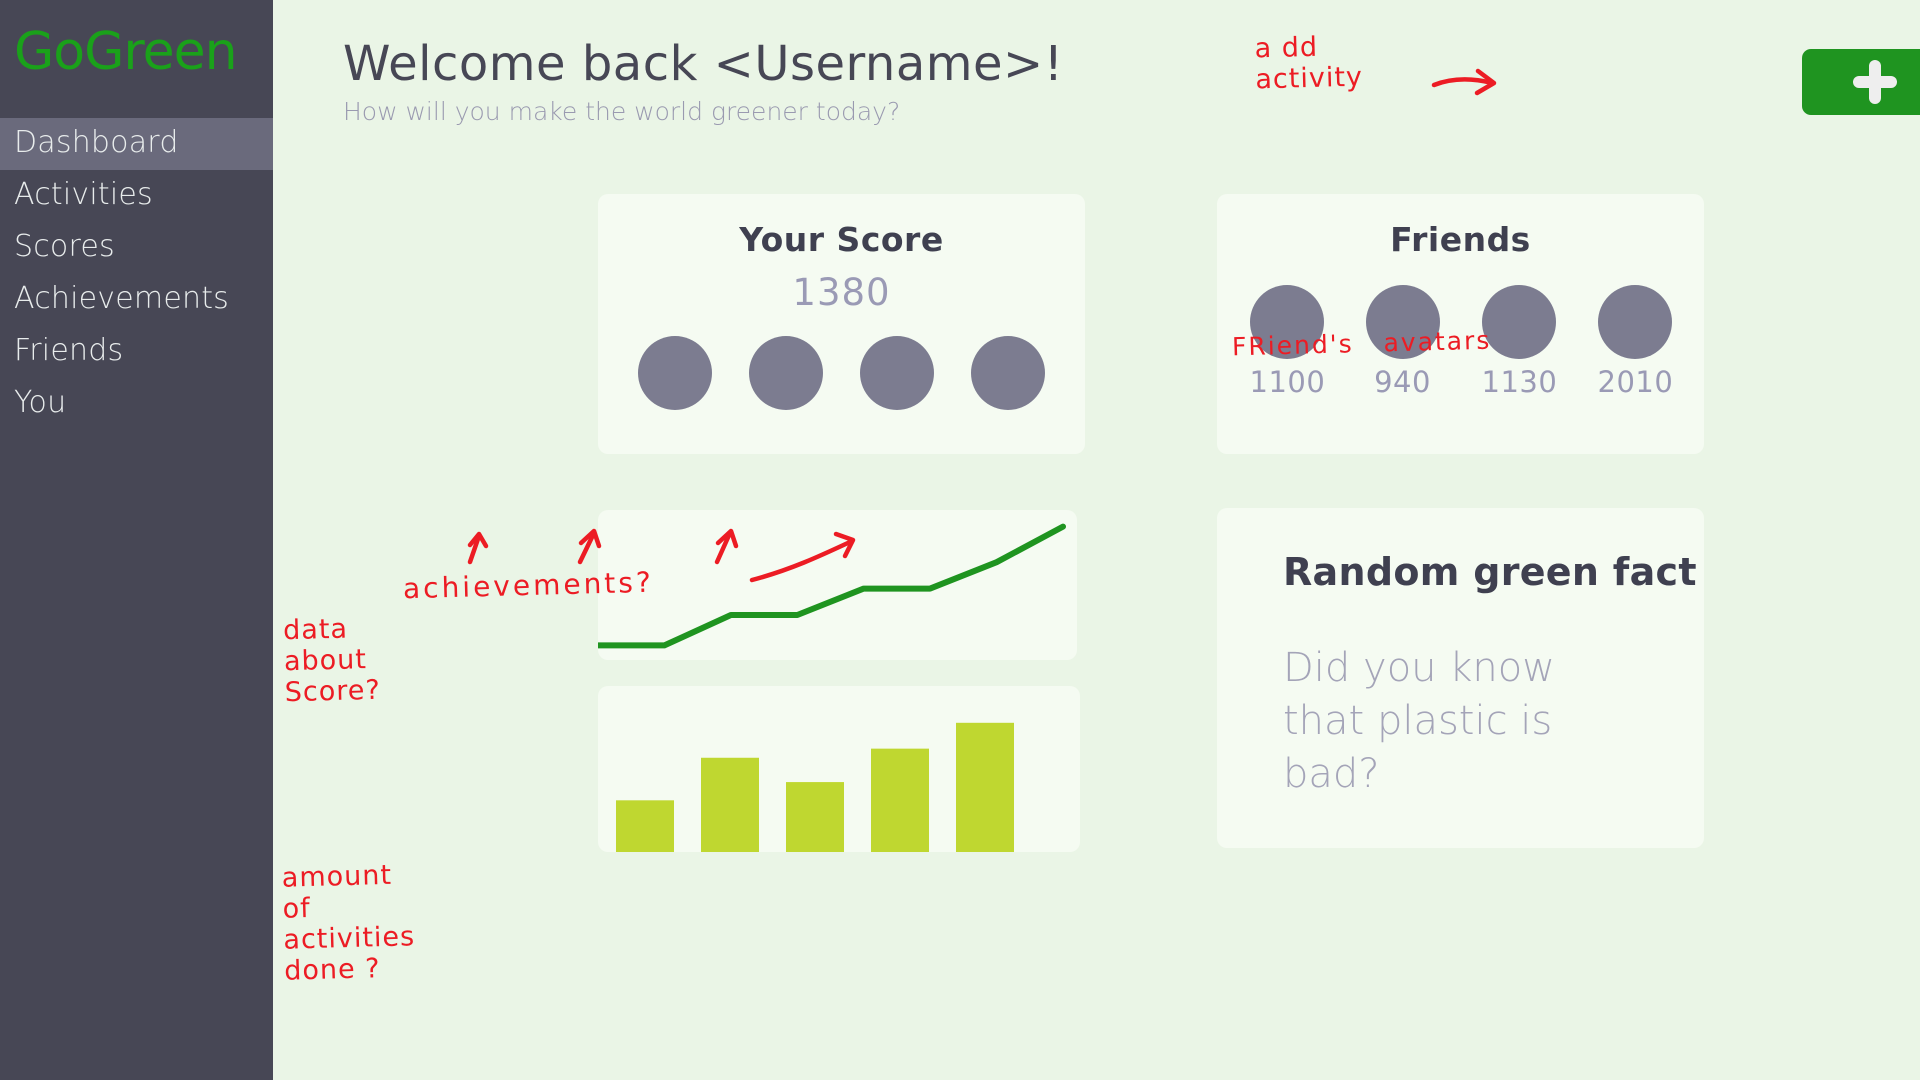  I want to click on friend-score: 2010, so click(1635, 382).